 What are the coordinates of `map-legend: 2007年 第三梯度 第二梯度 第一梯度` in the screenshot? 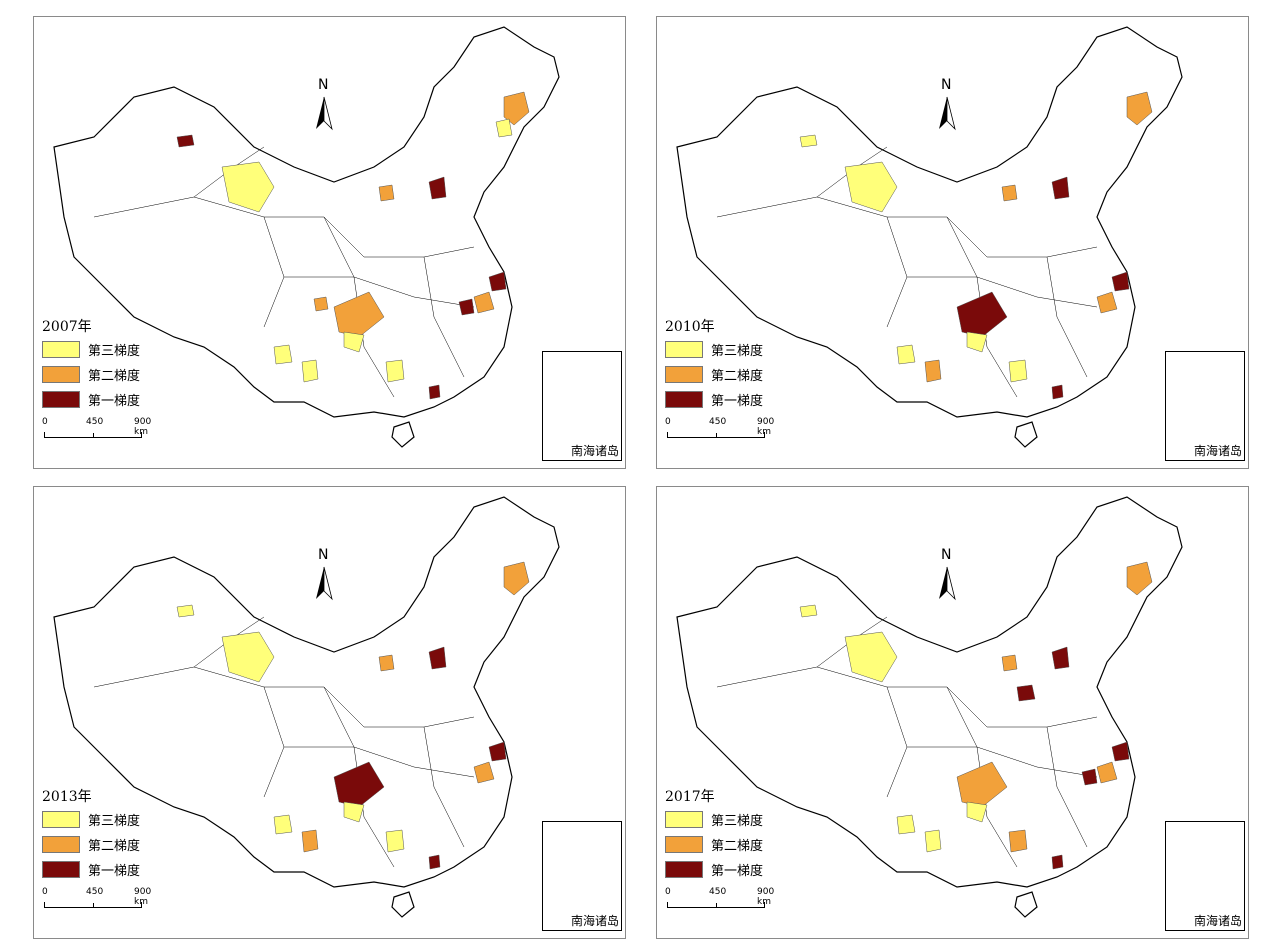 It's located at (91, 364).